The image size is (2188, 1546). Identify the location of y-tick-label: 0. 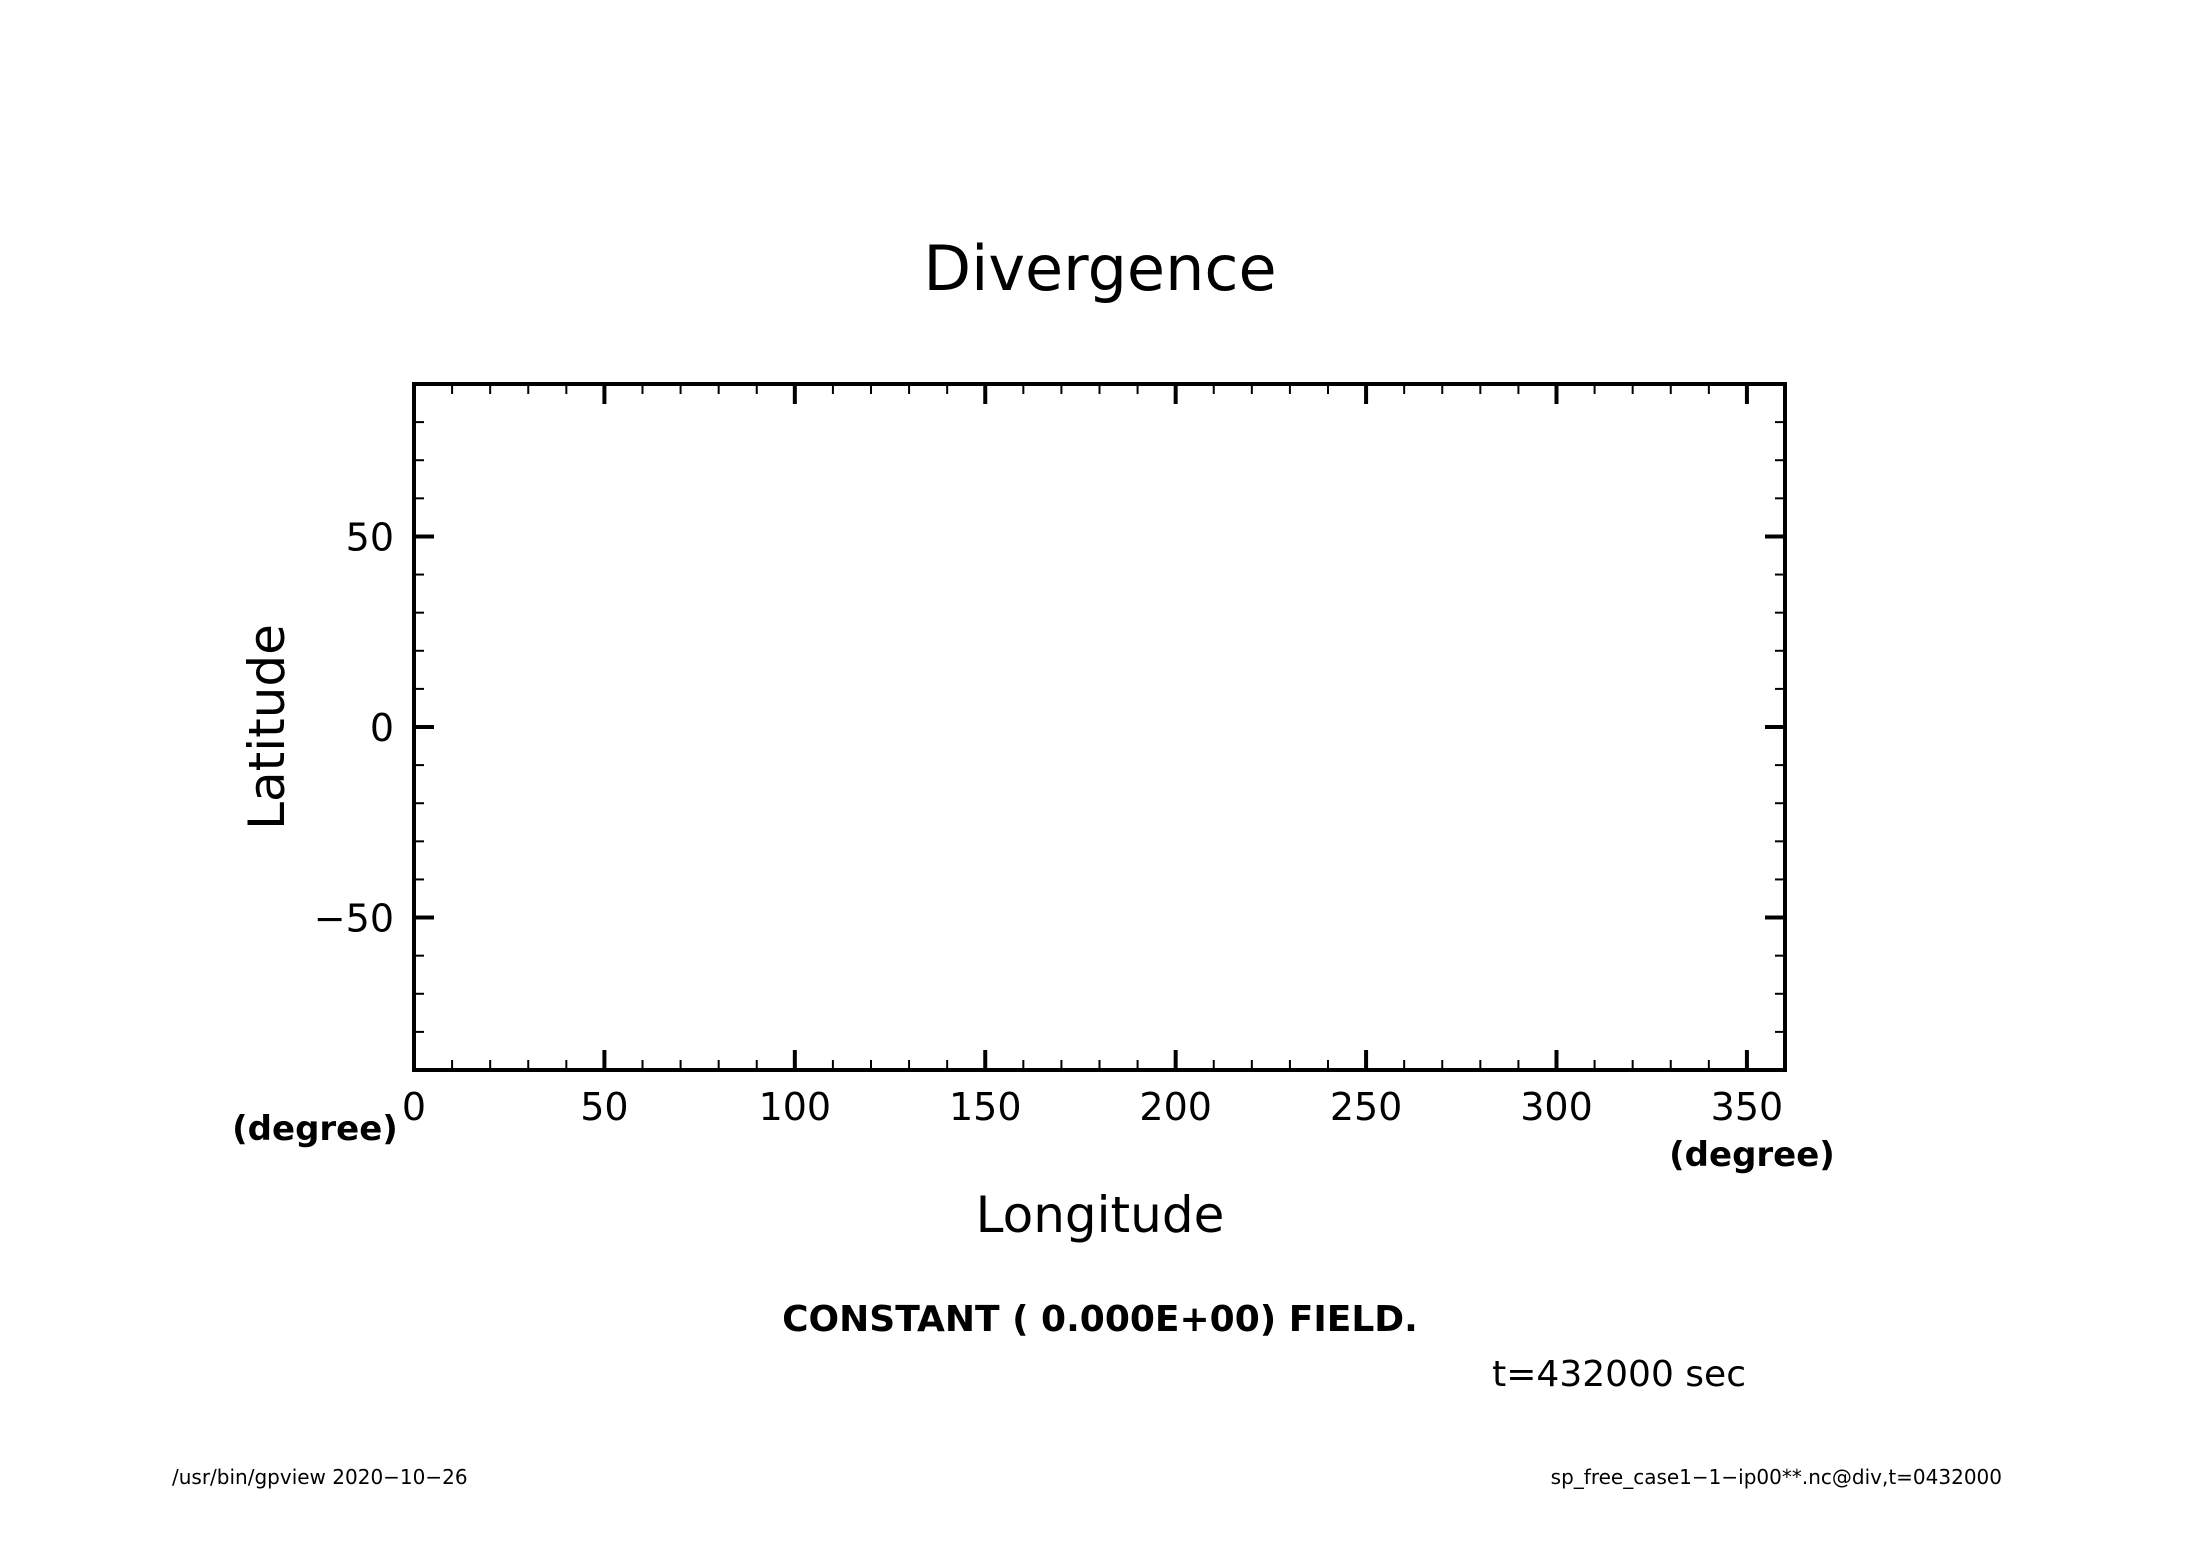
(382, 728).